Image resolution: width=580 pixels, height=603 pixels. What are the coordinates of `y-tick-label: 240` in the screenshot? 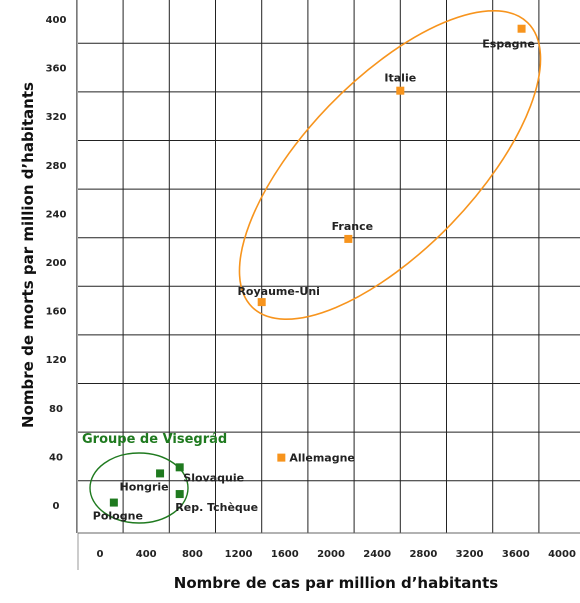 It's located at (56, 214).